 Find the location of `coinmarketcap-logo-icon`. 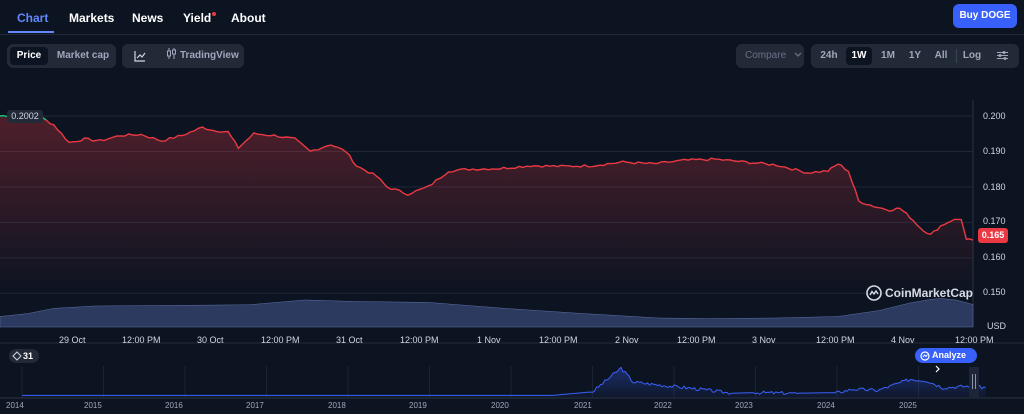

coinmarketcap-logo-icon is located at coordinates (874, 293).